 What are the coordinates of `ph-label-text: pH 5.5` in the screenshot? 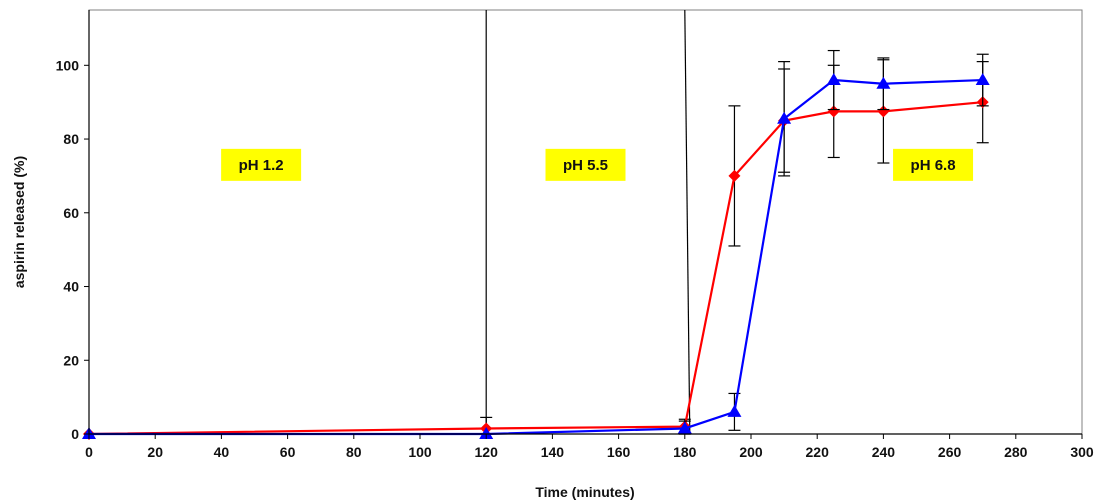 It's located at (585, 165).